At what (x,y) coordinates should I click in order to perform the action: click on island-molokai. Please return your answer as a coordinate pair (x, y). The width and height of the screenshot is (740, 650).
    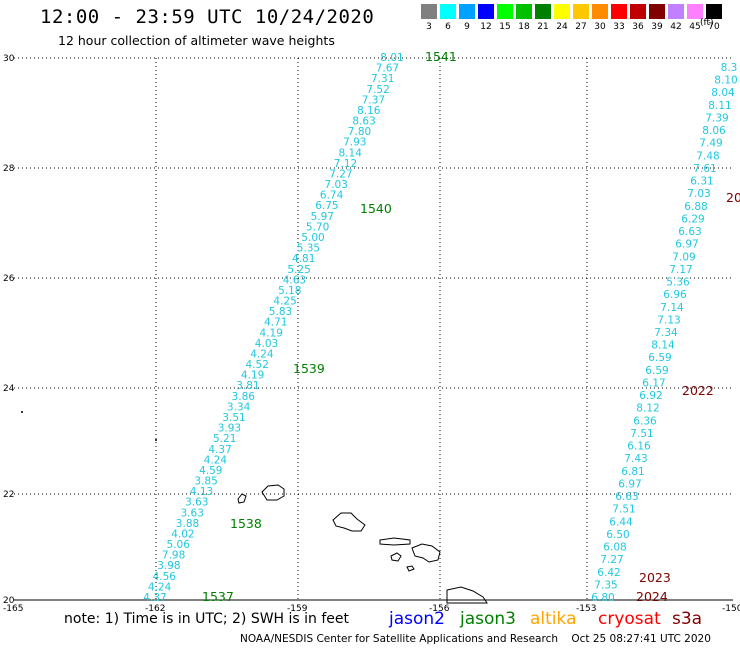
    Looking at the image, I should click on (395, 541).